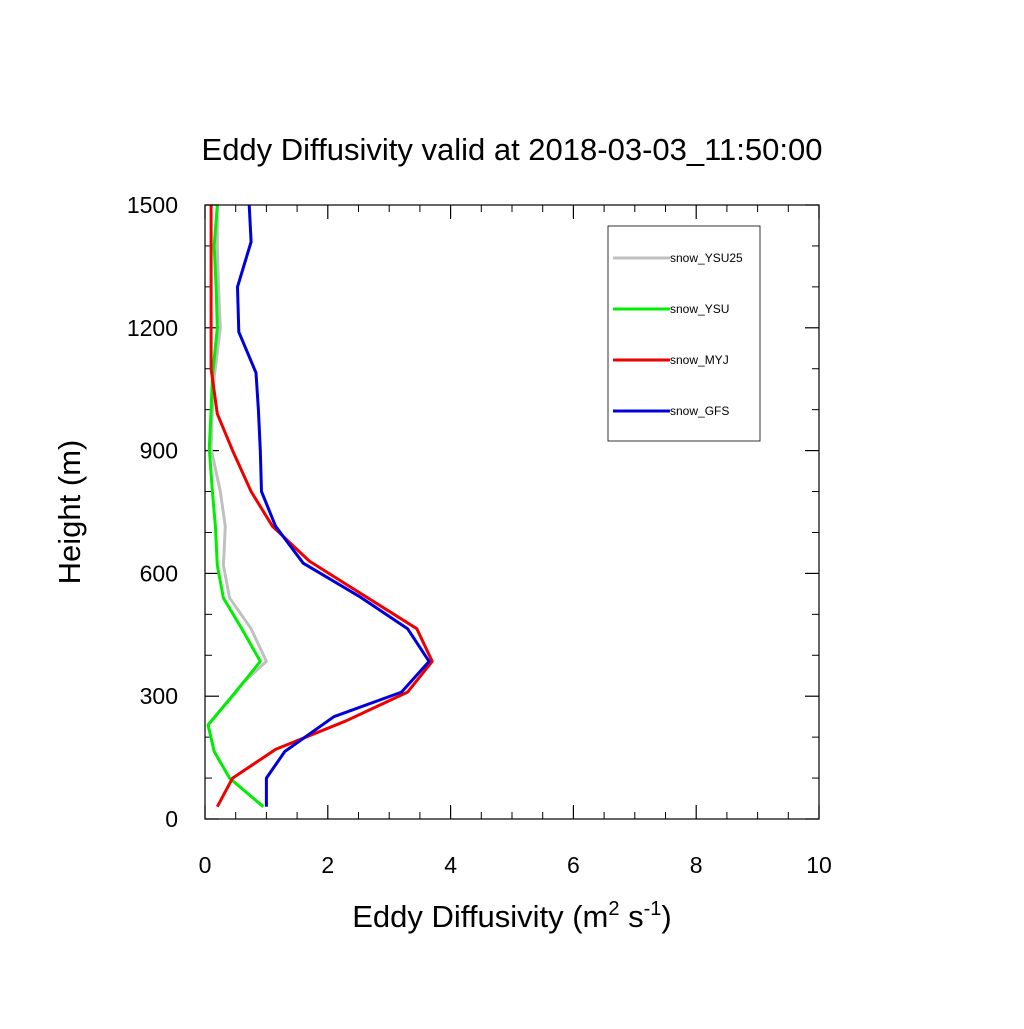 Image resolution: width=1024 pixels, height=1029 pixels. Describe the element at coordinates (699, 309) in the screenshot. I see `legend-label-snow_YSU: snow_YSU` at that location.